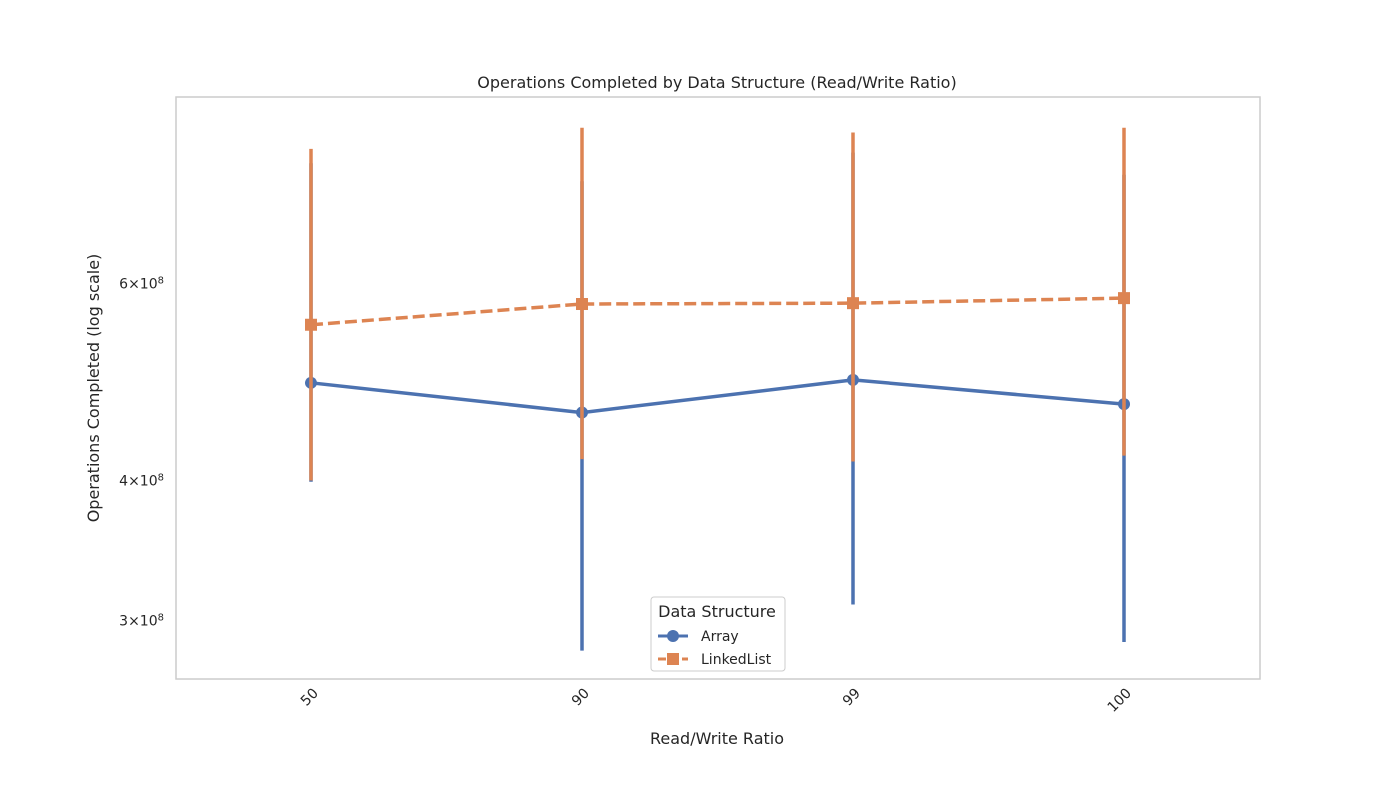  Describe the element at coordinates (736, 660) in the screenshot. I see `legend-label: LinkedList` at that location.